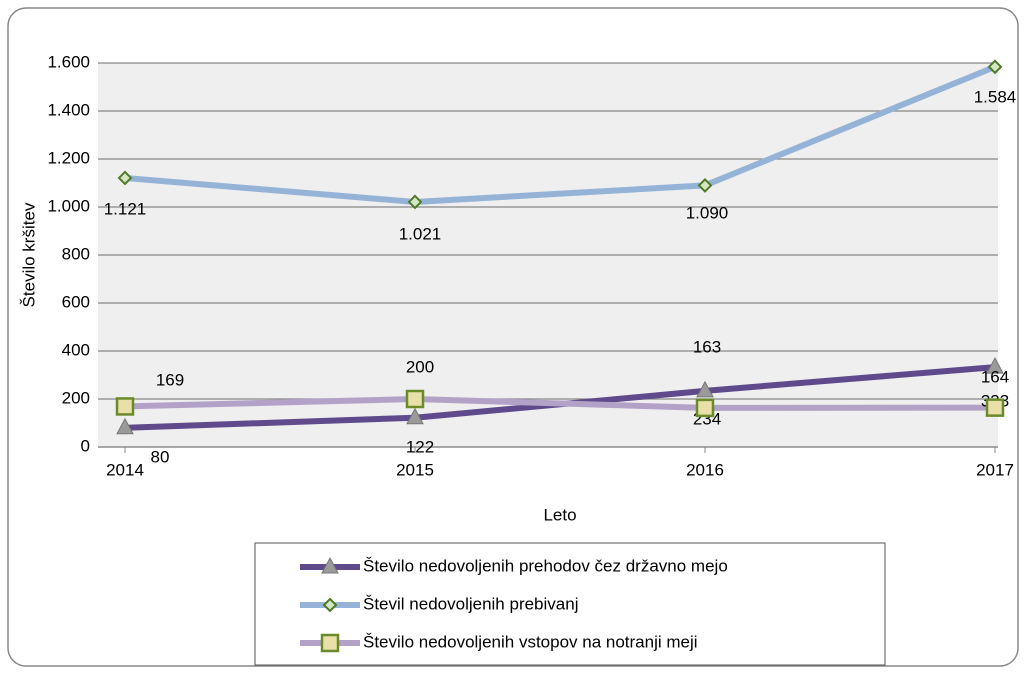 This screenshot has height=678, width=1027. What do you see at coordinates (707, 346) in the screenshot?
I see `data-label: 163` at bounding box center [707, 346].